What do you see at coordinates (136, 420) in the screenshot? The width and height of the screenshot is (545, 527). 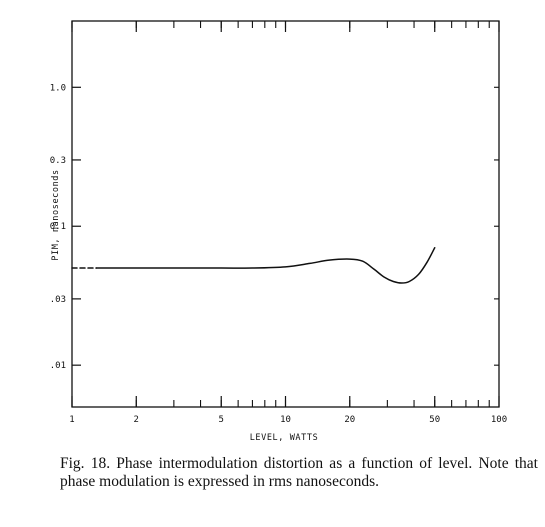 I see `x-tick-label: 2` at bounding box center [136, 420].